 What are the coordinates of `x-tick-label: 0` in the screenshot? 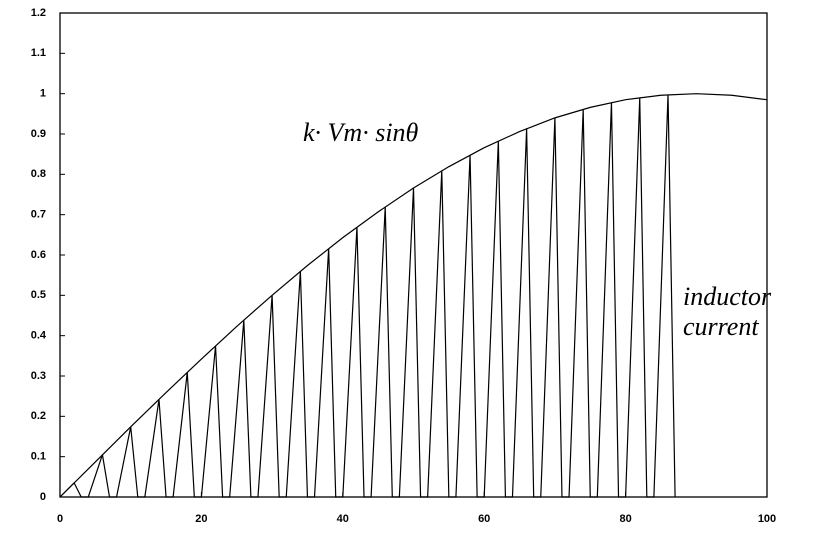 It's located at (60, 519).